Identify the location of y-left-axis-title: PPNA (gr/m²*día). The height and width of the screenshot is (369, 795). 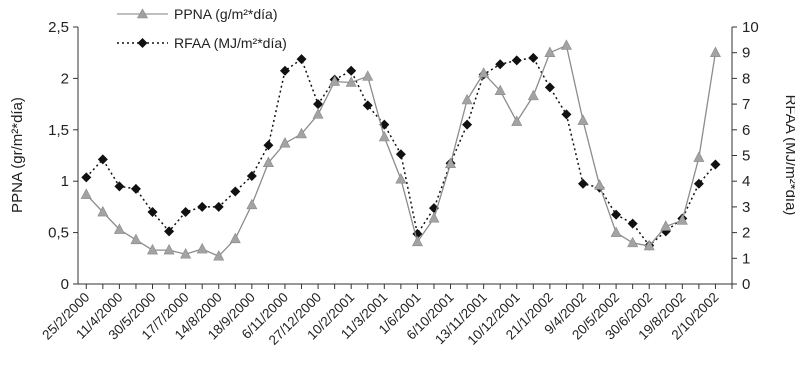
(17, 155).